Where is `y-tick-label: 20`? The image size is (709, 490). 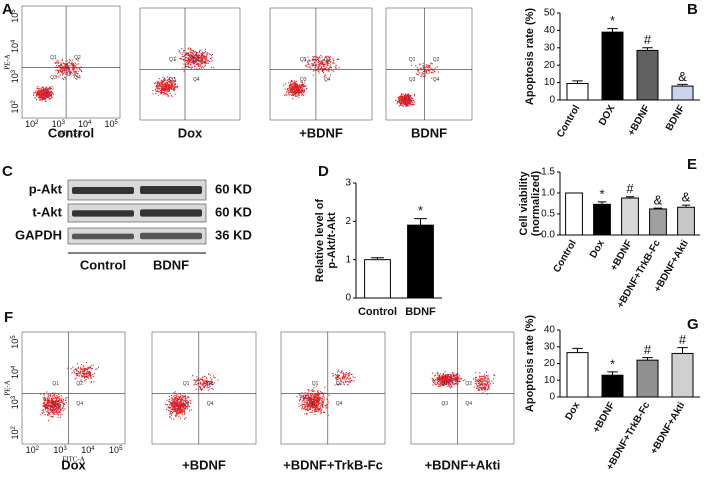
y-tick-label: 20 is located at coordinates (550, 363).